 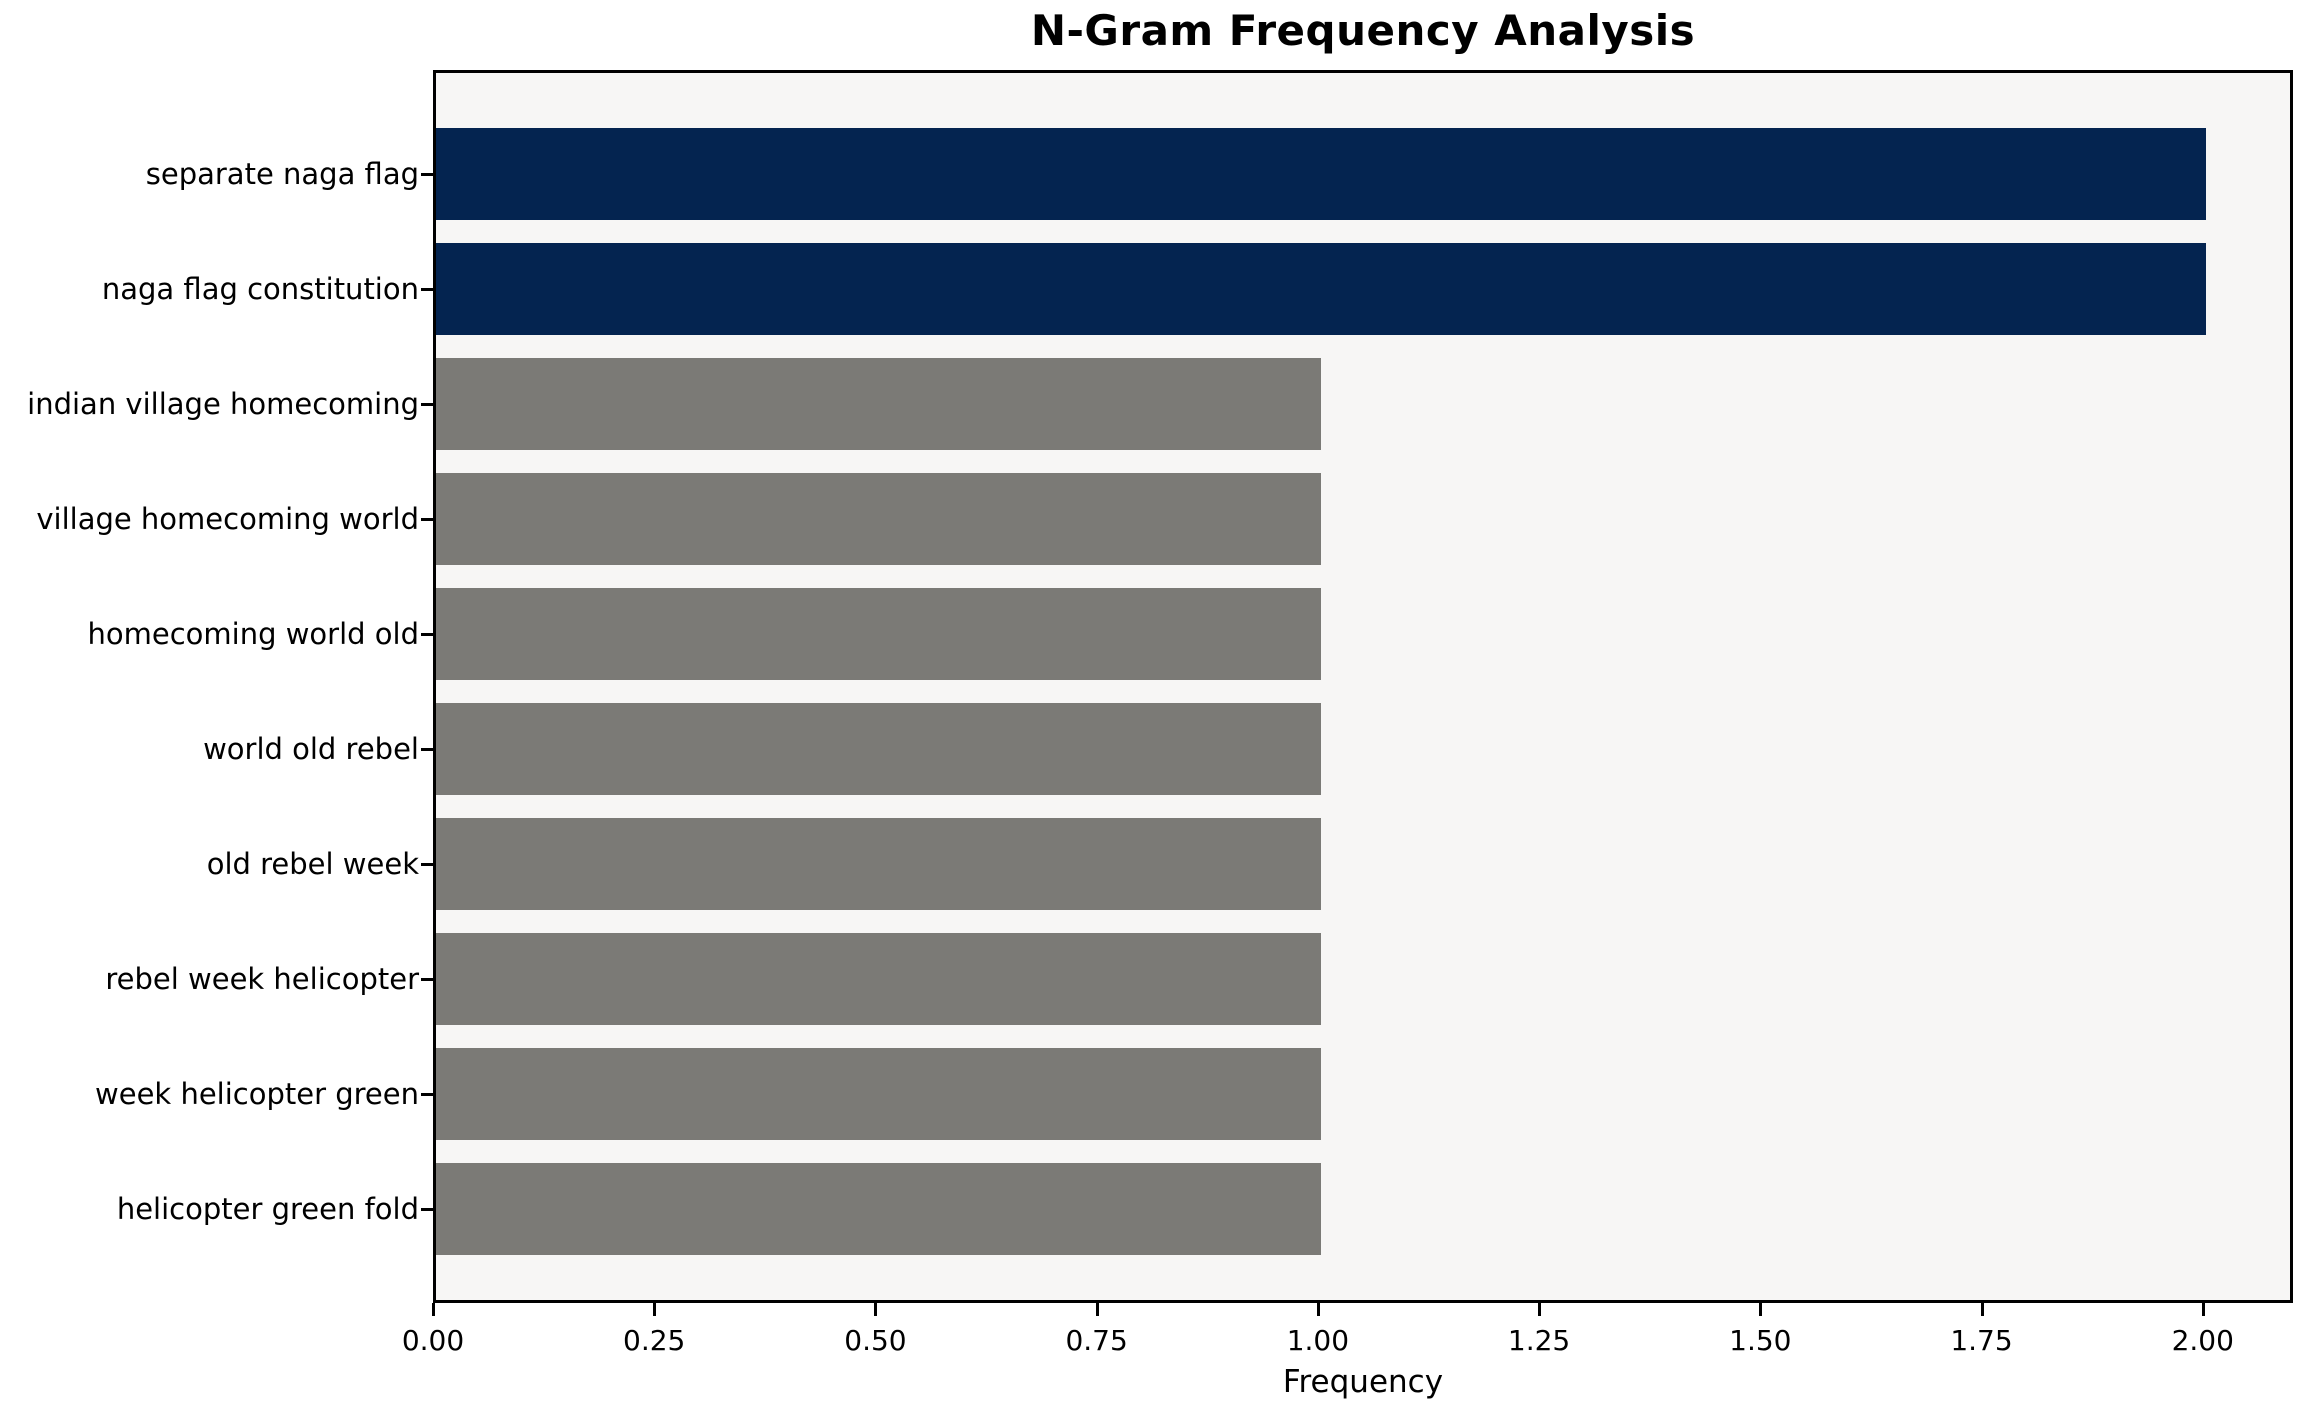 What do you see at coordinates (223, 404) in the screenshot?
I see `y-tick-label: indian village homecoming` at bounding box center [223, 404].